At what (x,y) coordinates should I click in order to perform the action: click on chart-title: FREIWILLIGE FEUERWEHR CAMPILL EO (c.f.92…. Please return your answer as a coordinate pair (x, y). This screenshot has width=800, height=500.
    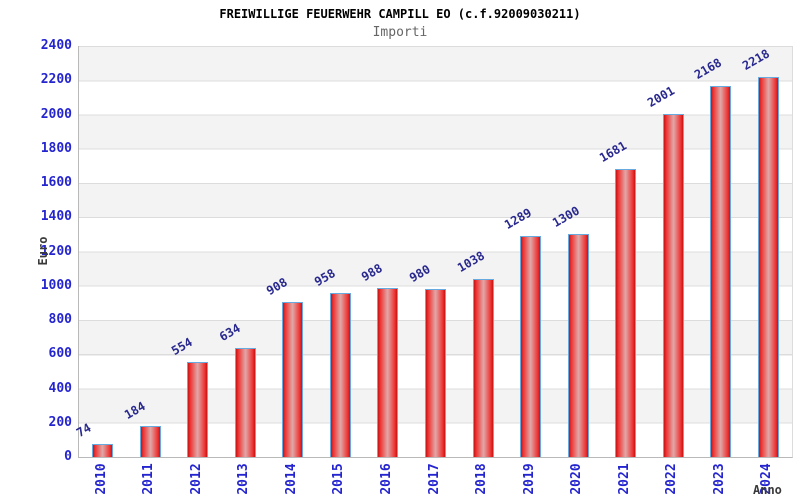
    Looking at the image, I should click on (400, 14).